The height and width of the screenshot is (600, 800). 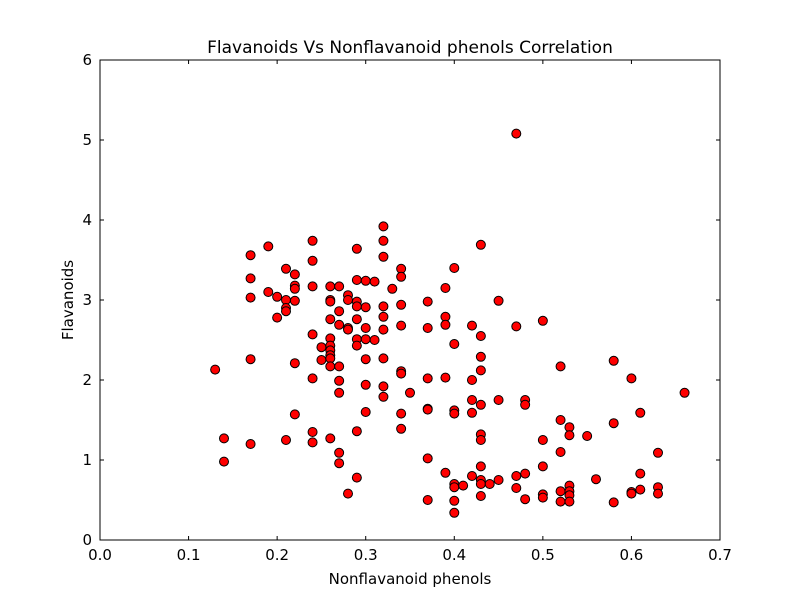 I want to click on x-tick-label: 0.1, so click(x=189, y=555).